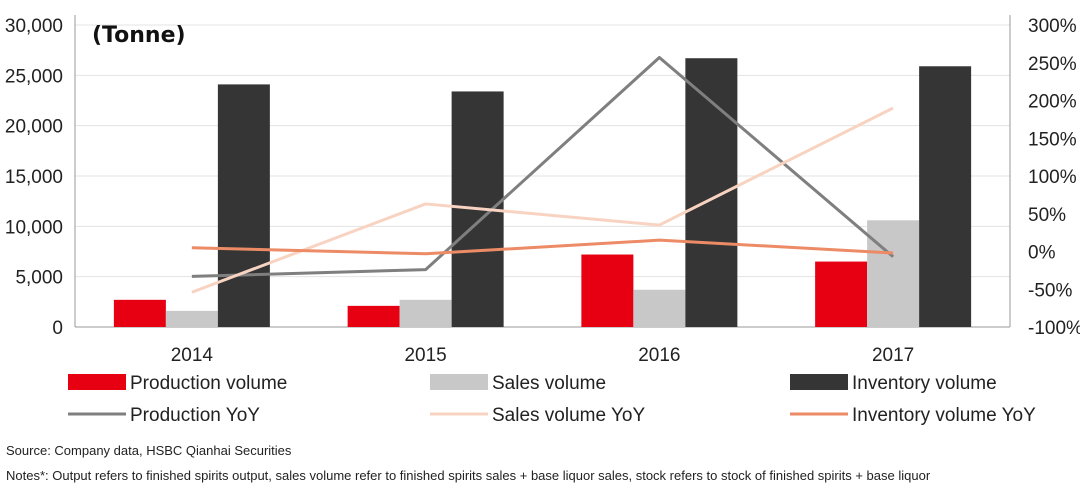 This screenshot has height=490, width=1080. What do you see at coordinates (1052, 26) in the screenshot?
I see `y-right-tick-label: 300%` at bounding box center [1052, 26].